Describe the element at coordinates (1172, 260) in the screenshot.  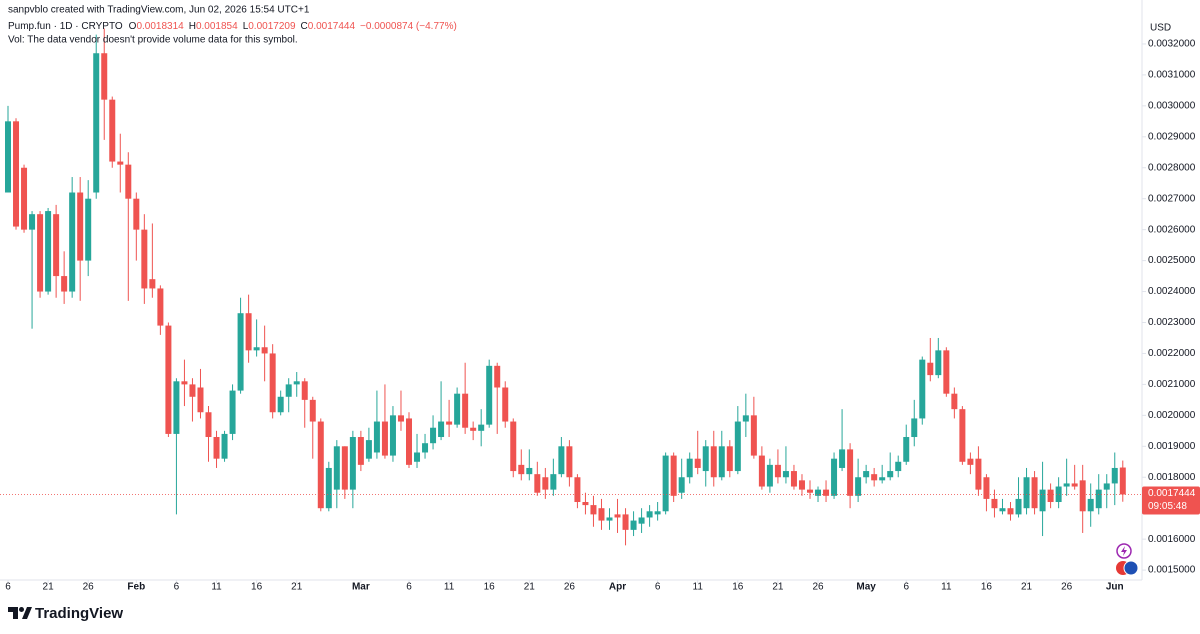
I see `y-tick-label: 0.0025000` at that location.